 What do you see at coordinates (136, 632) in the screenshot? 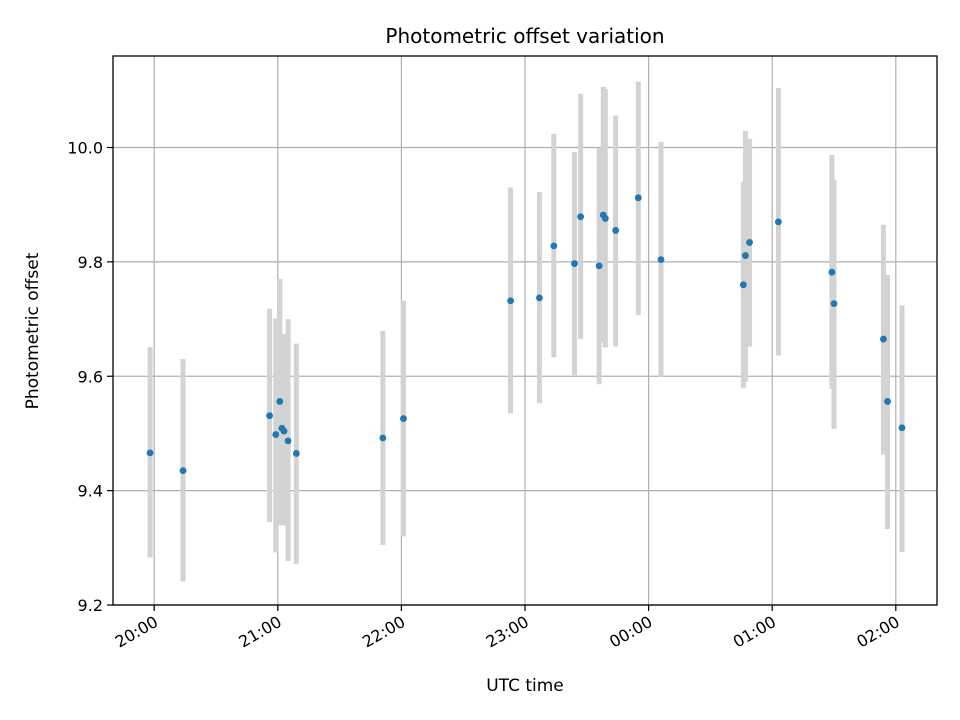
I see `x-tick-label: 20:00` at bounding box center [136, 632].